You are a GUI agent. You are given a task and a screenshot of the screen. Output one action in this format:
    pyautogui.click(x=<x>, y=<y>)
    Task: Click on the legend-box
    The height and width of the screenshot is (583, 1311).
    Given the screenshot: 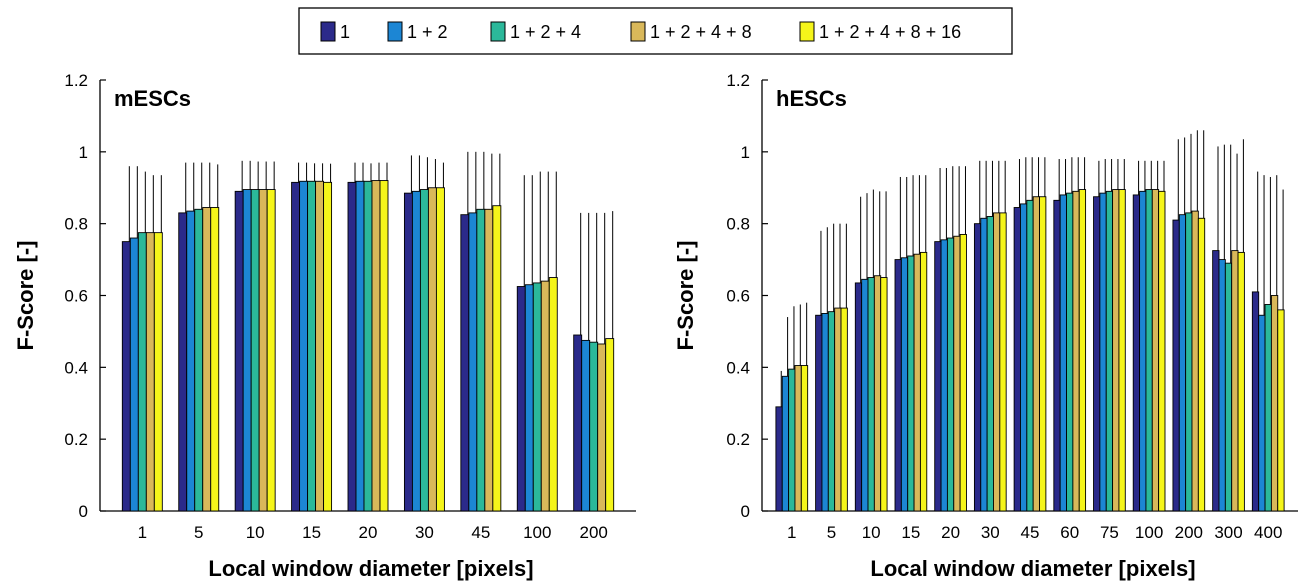 What is the action you would take?
    pyautogui.click(x=655, y=31)
    